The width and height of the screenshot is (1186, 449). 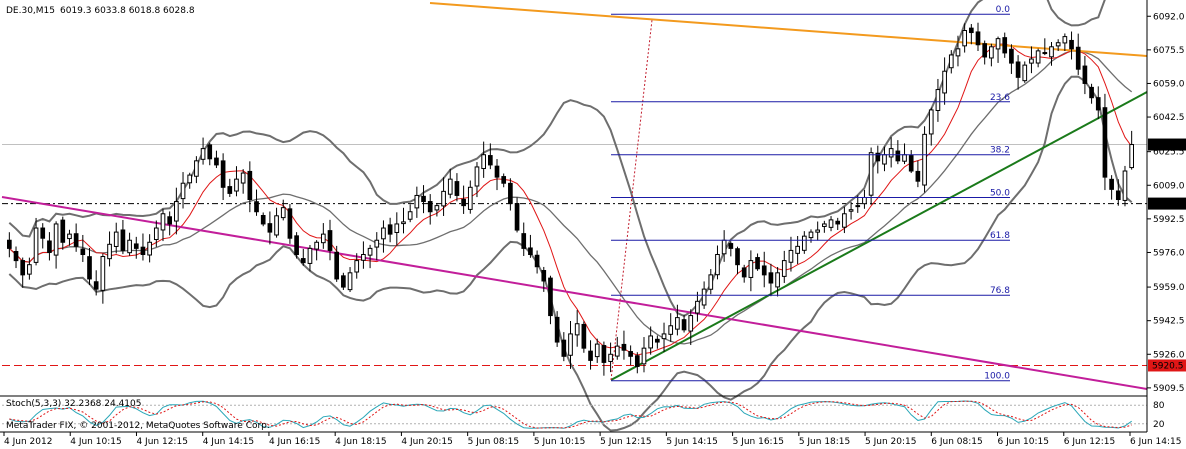 What do you see at coordinates (758, 442) in the screenshot?
I see `time-tick-label: 5 Jun 16:15` at bounding box center [758, 442].